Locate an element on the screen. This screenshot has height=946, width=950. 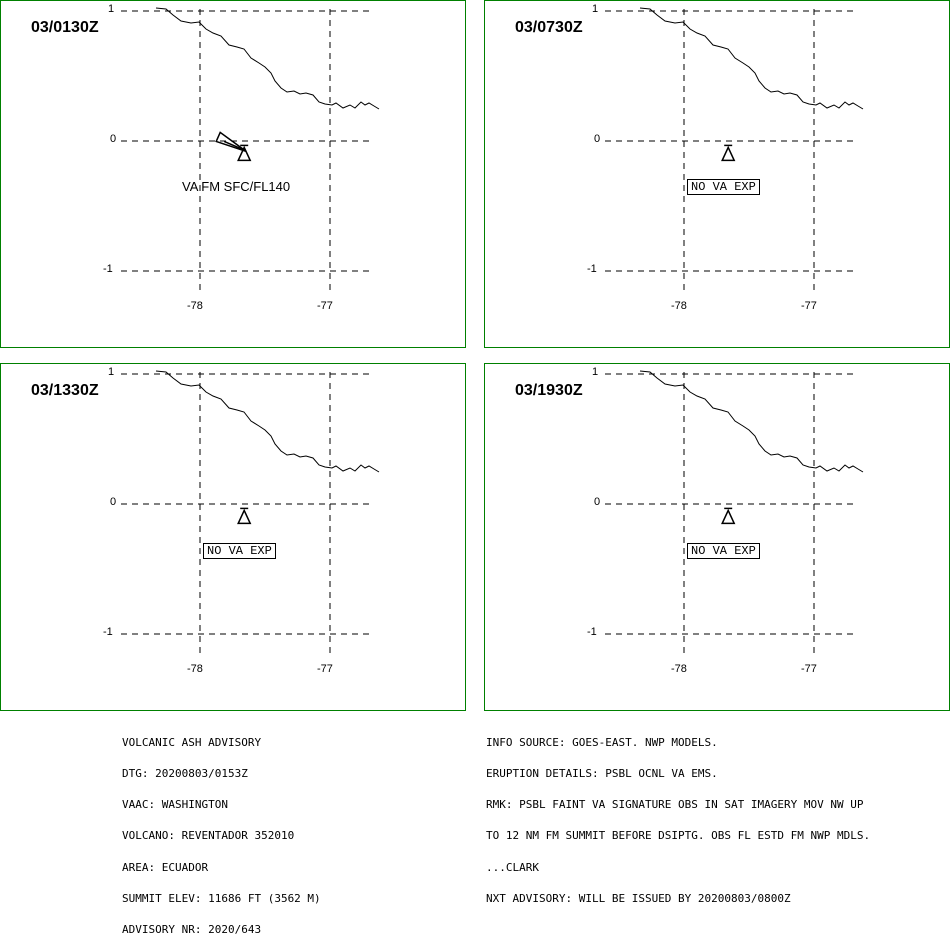
va-text: VA FM SFC/FL140 is located at coordinates (236, 186).